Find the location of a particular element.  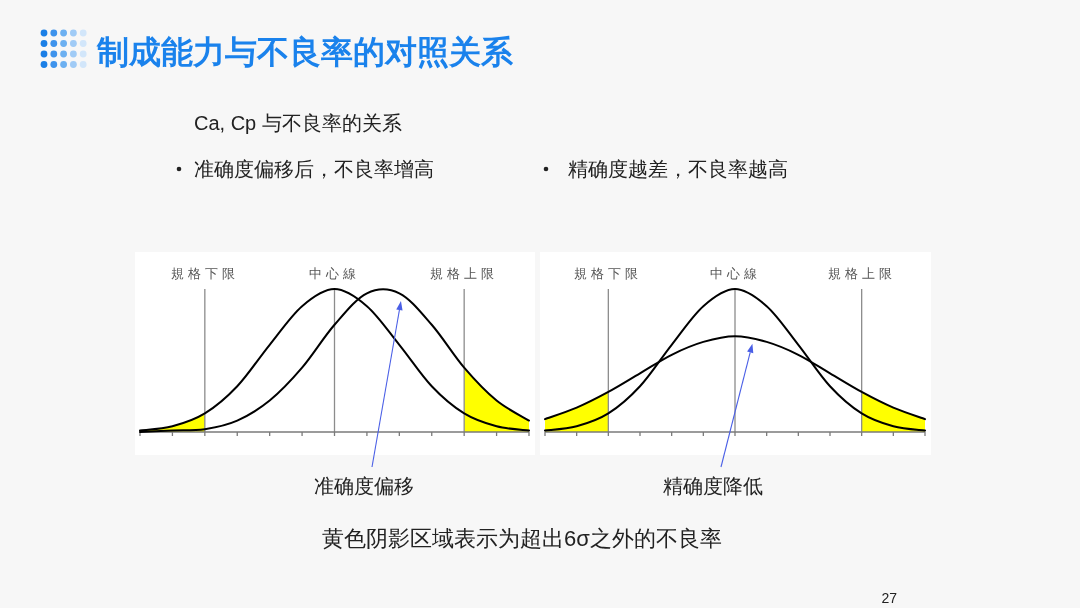

chart-title: 精确度越差，不良率越高 is located at coordinates (678, 169).